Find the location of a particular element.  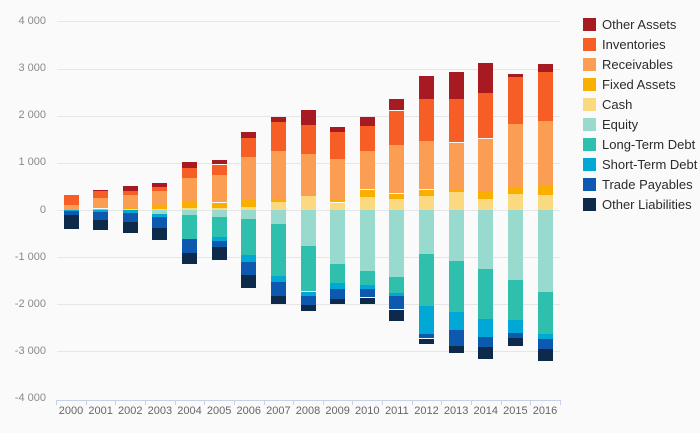

legend-item-long-term-debt: Long-Term Debt is located at coordinates (639, 144).